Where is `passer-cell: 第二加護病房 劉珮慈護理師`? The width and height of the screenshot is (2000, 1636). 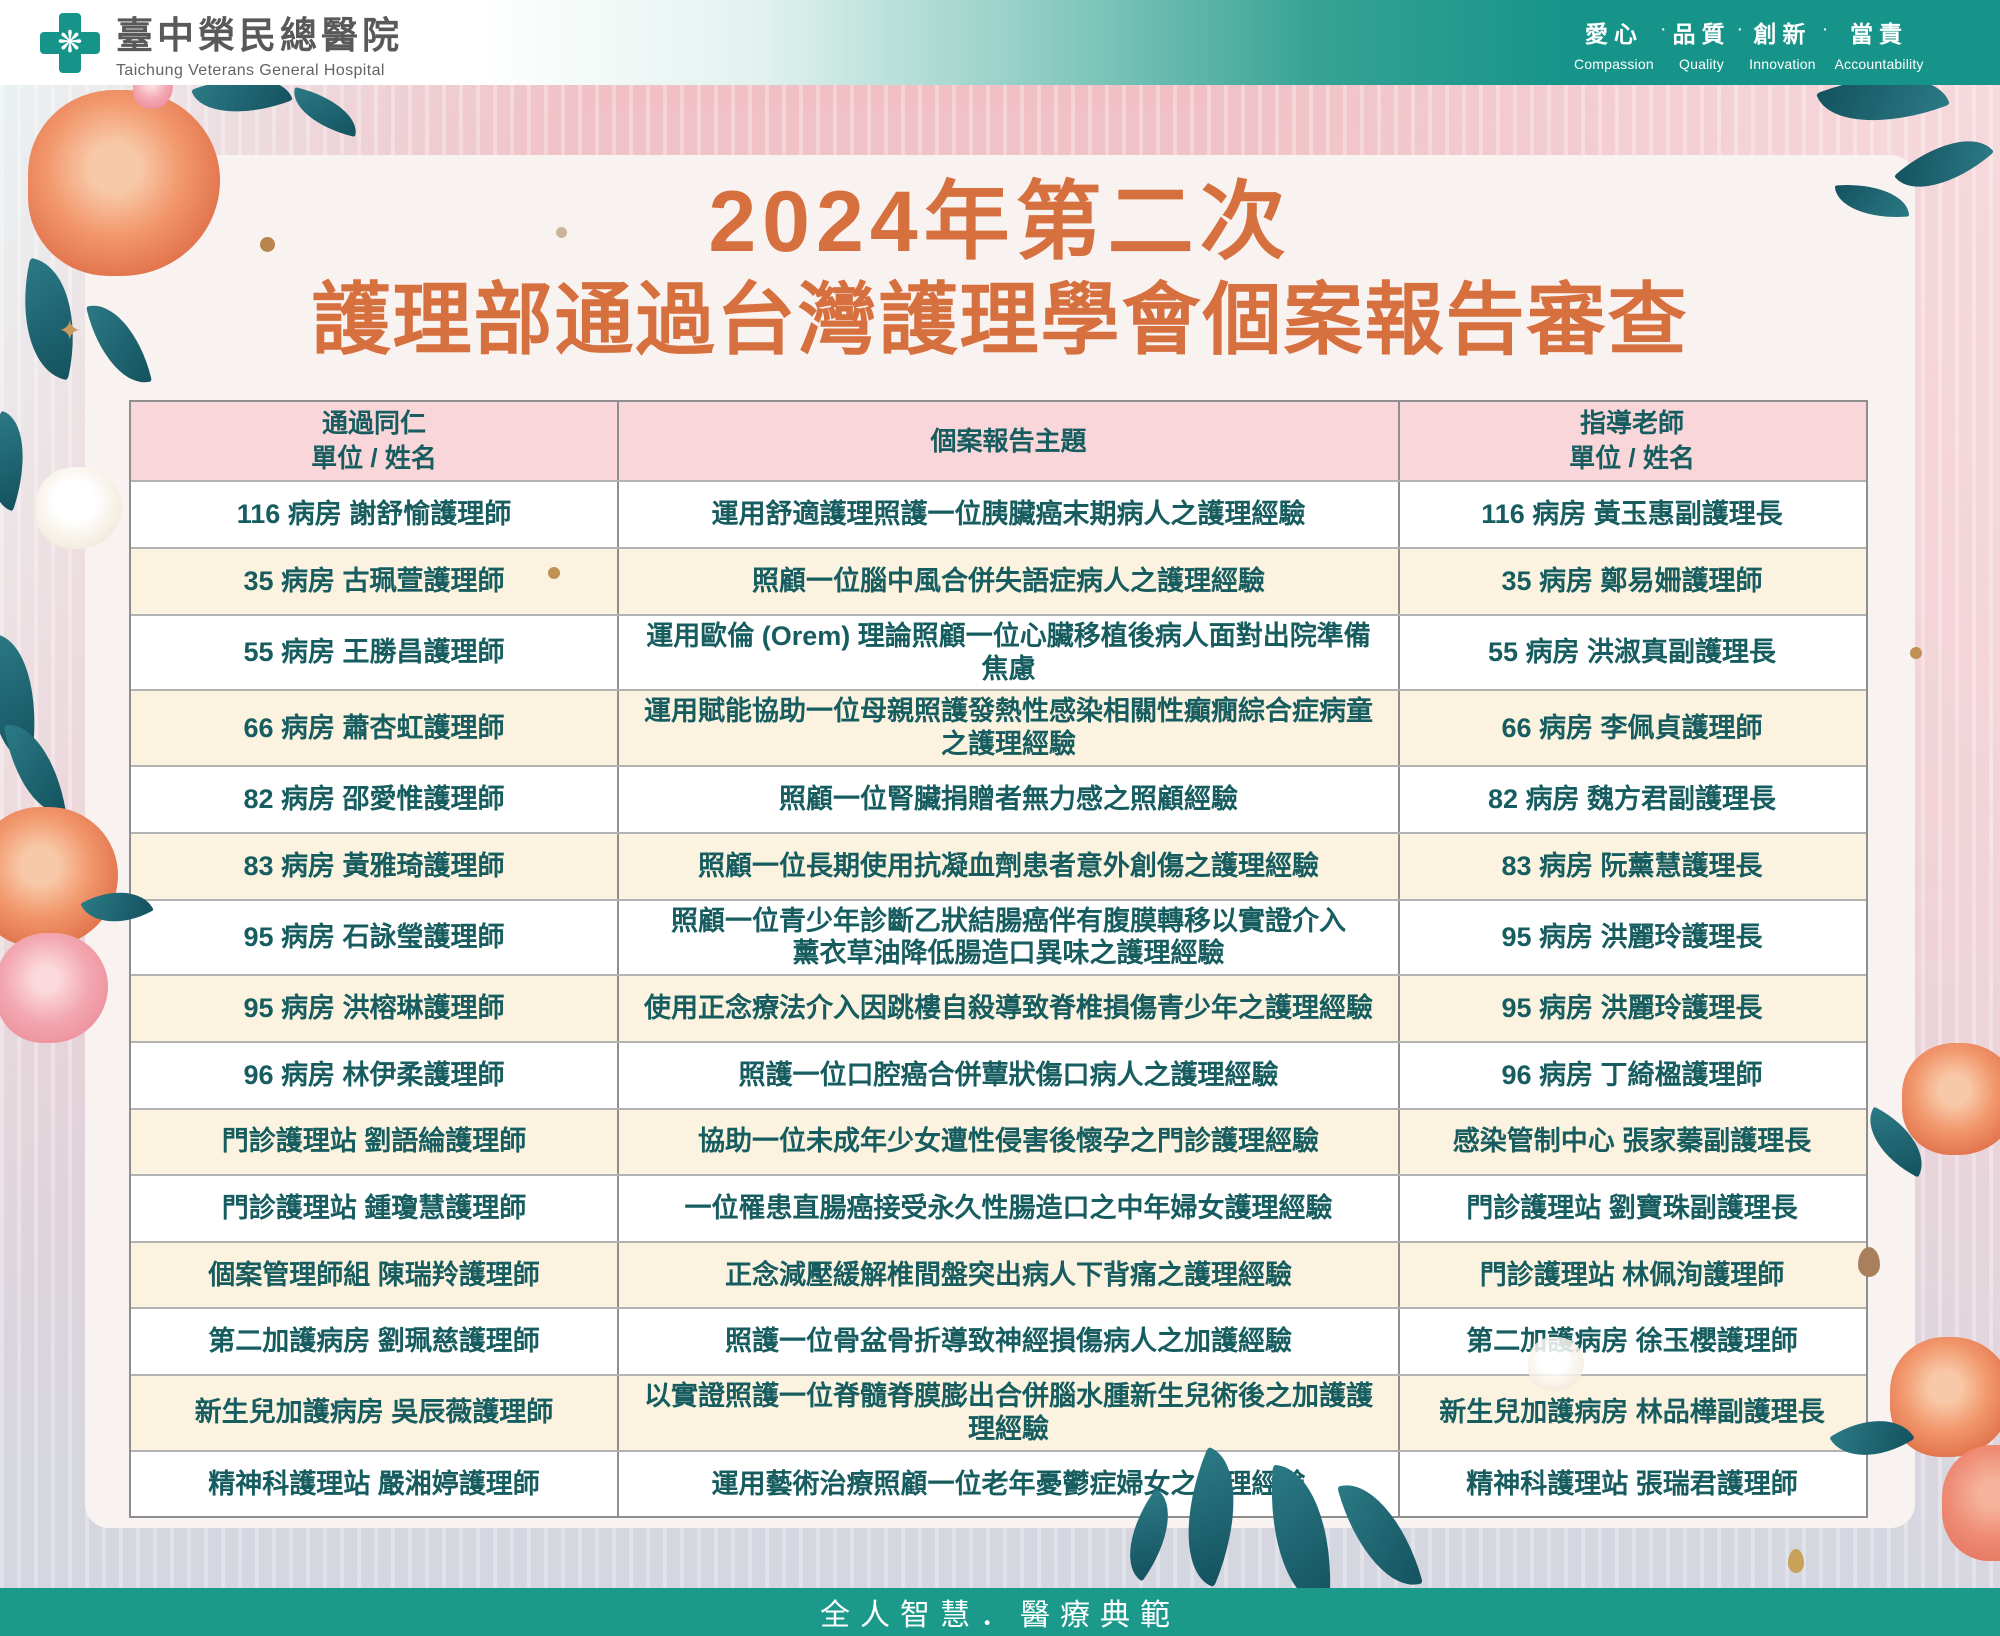
passer-cell: 第二加護病房 劉珮慈護理師 is located at coordinates (375, 1341).